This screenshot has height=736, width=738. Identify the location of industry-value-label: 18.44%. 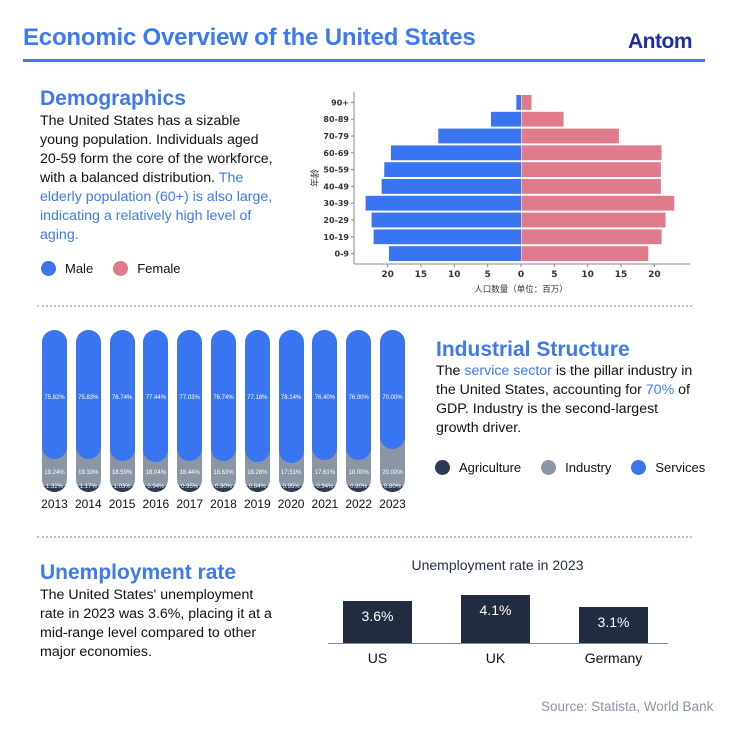
(189, 473).